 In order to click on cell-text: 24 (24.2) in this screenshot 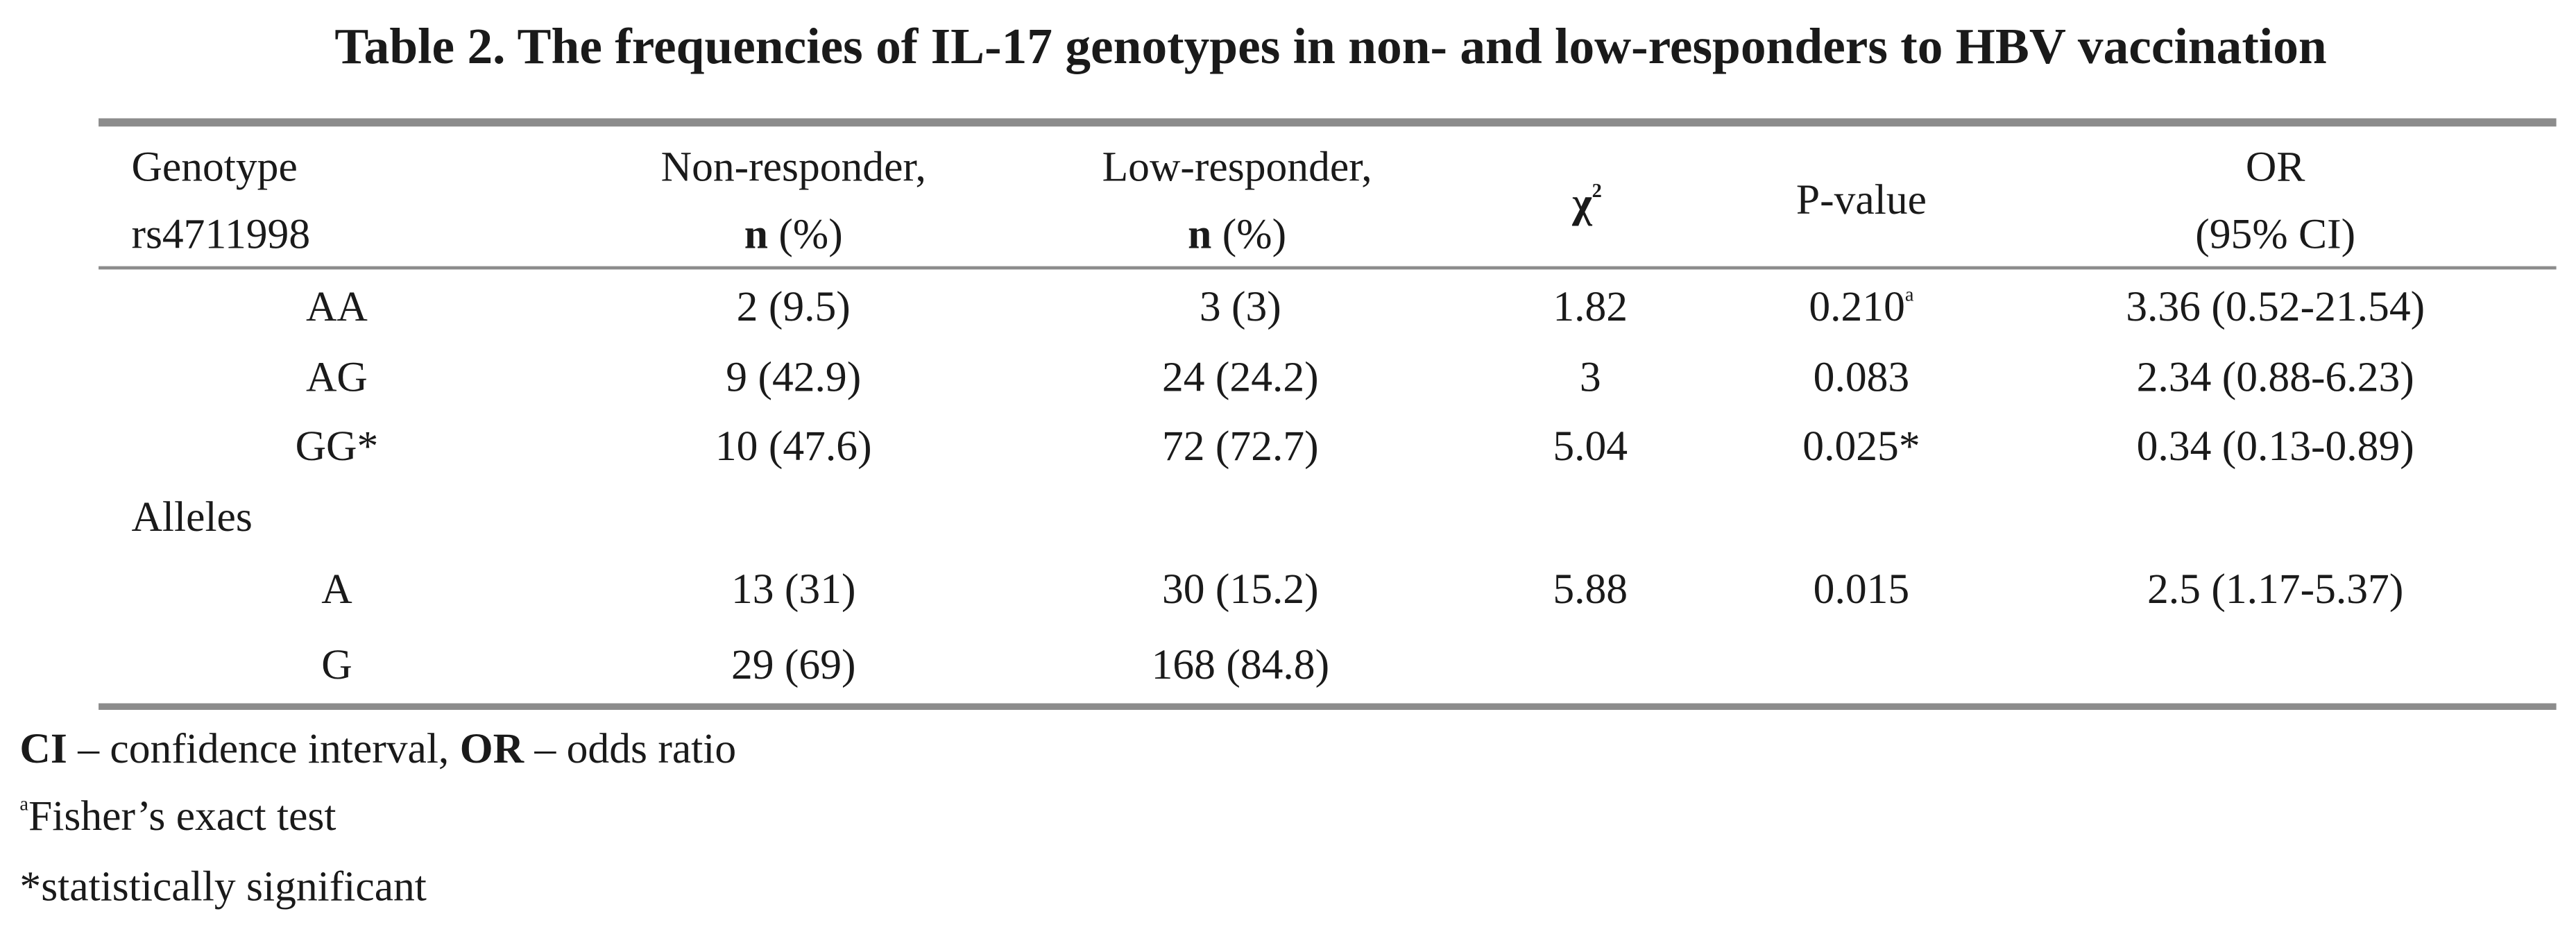, I will do `click(1240, 377)`.